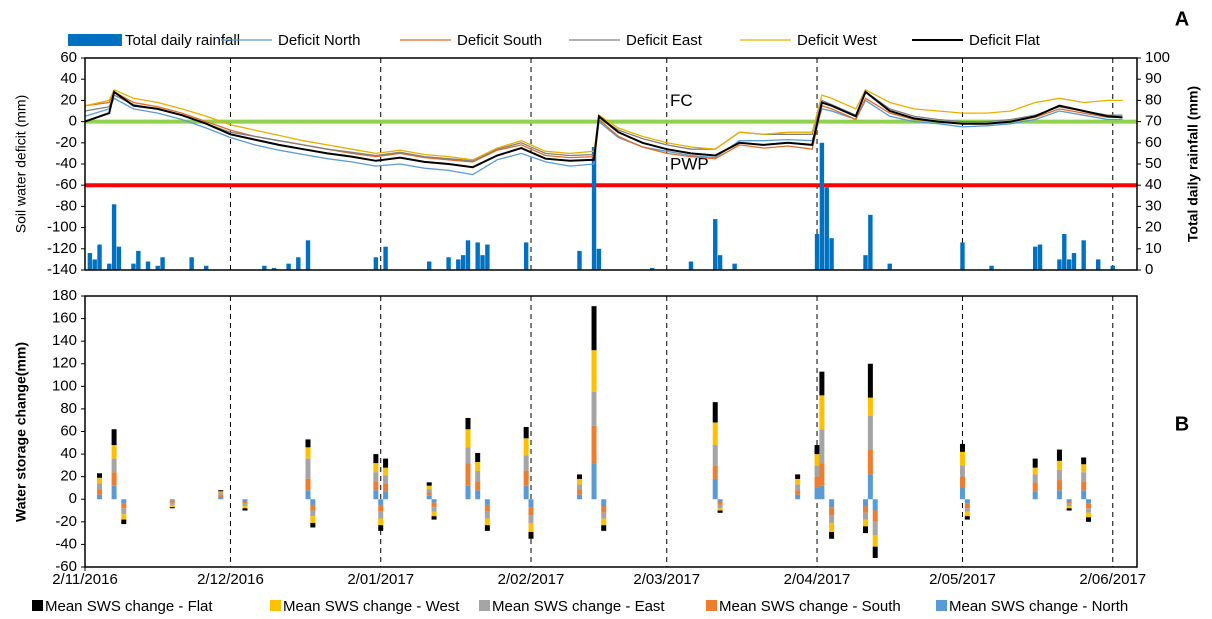  Describe the element at coordinates (62, 269) in the screenshot. I see `y-tick-label: -140` at that location.